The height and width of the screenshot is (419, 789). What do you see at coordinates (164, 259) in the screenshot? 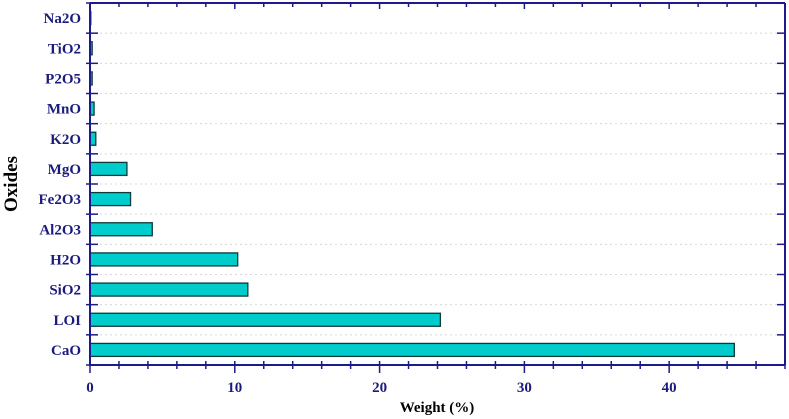
I see `bar-h2o` at bounding box center [164, 259].